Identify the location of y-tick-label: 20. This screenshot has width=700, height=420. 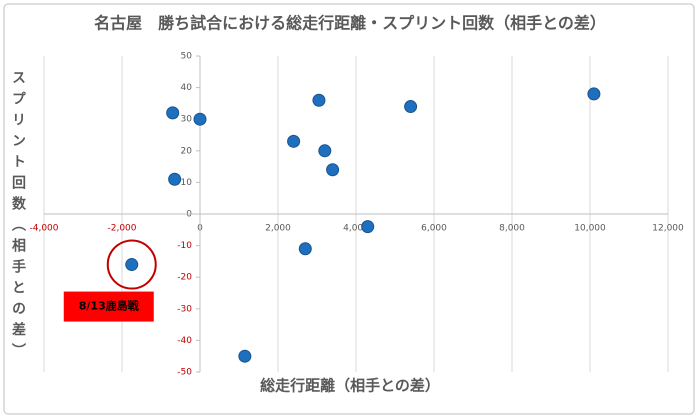
(187, 151).